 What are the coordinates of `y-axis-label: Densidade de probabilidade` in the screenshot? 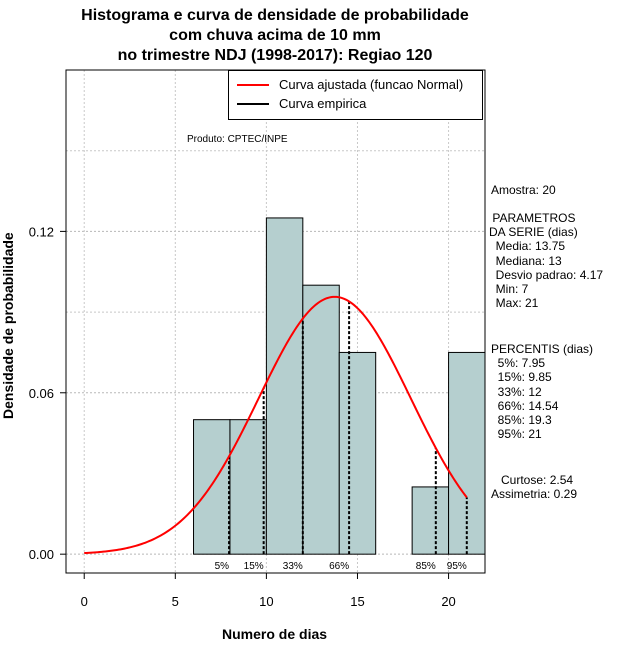 It's located at (8, 325).